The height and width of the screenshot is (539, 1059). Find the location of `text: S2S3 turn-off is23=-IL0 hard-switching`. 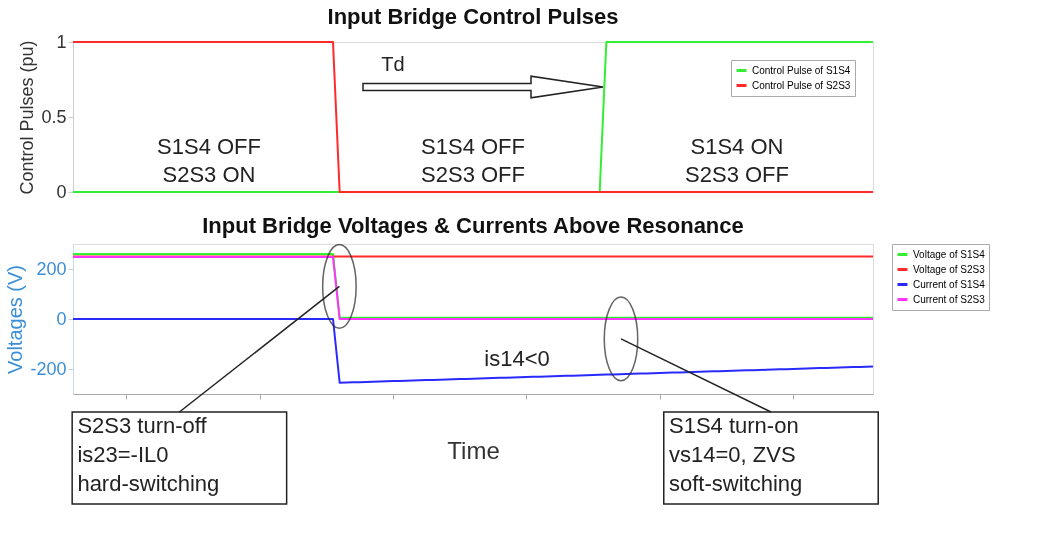

text: S2S3 turn-off is23=-IL0 hard-switching is located at coordinates (148, 454).